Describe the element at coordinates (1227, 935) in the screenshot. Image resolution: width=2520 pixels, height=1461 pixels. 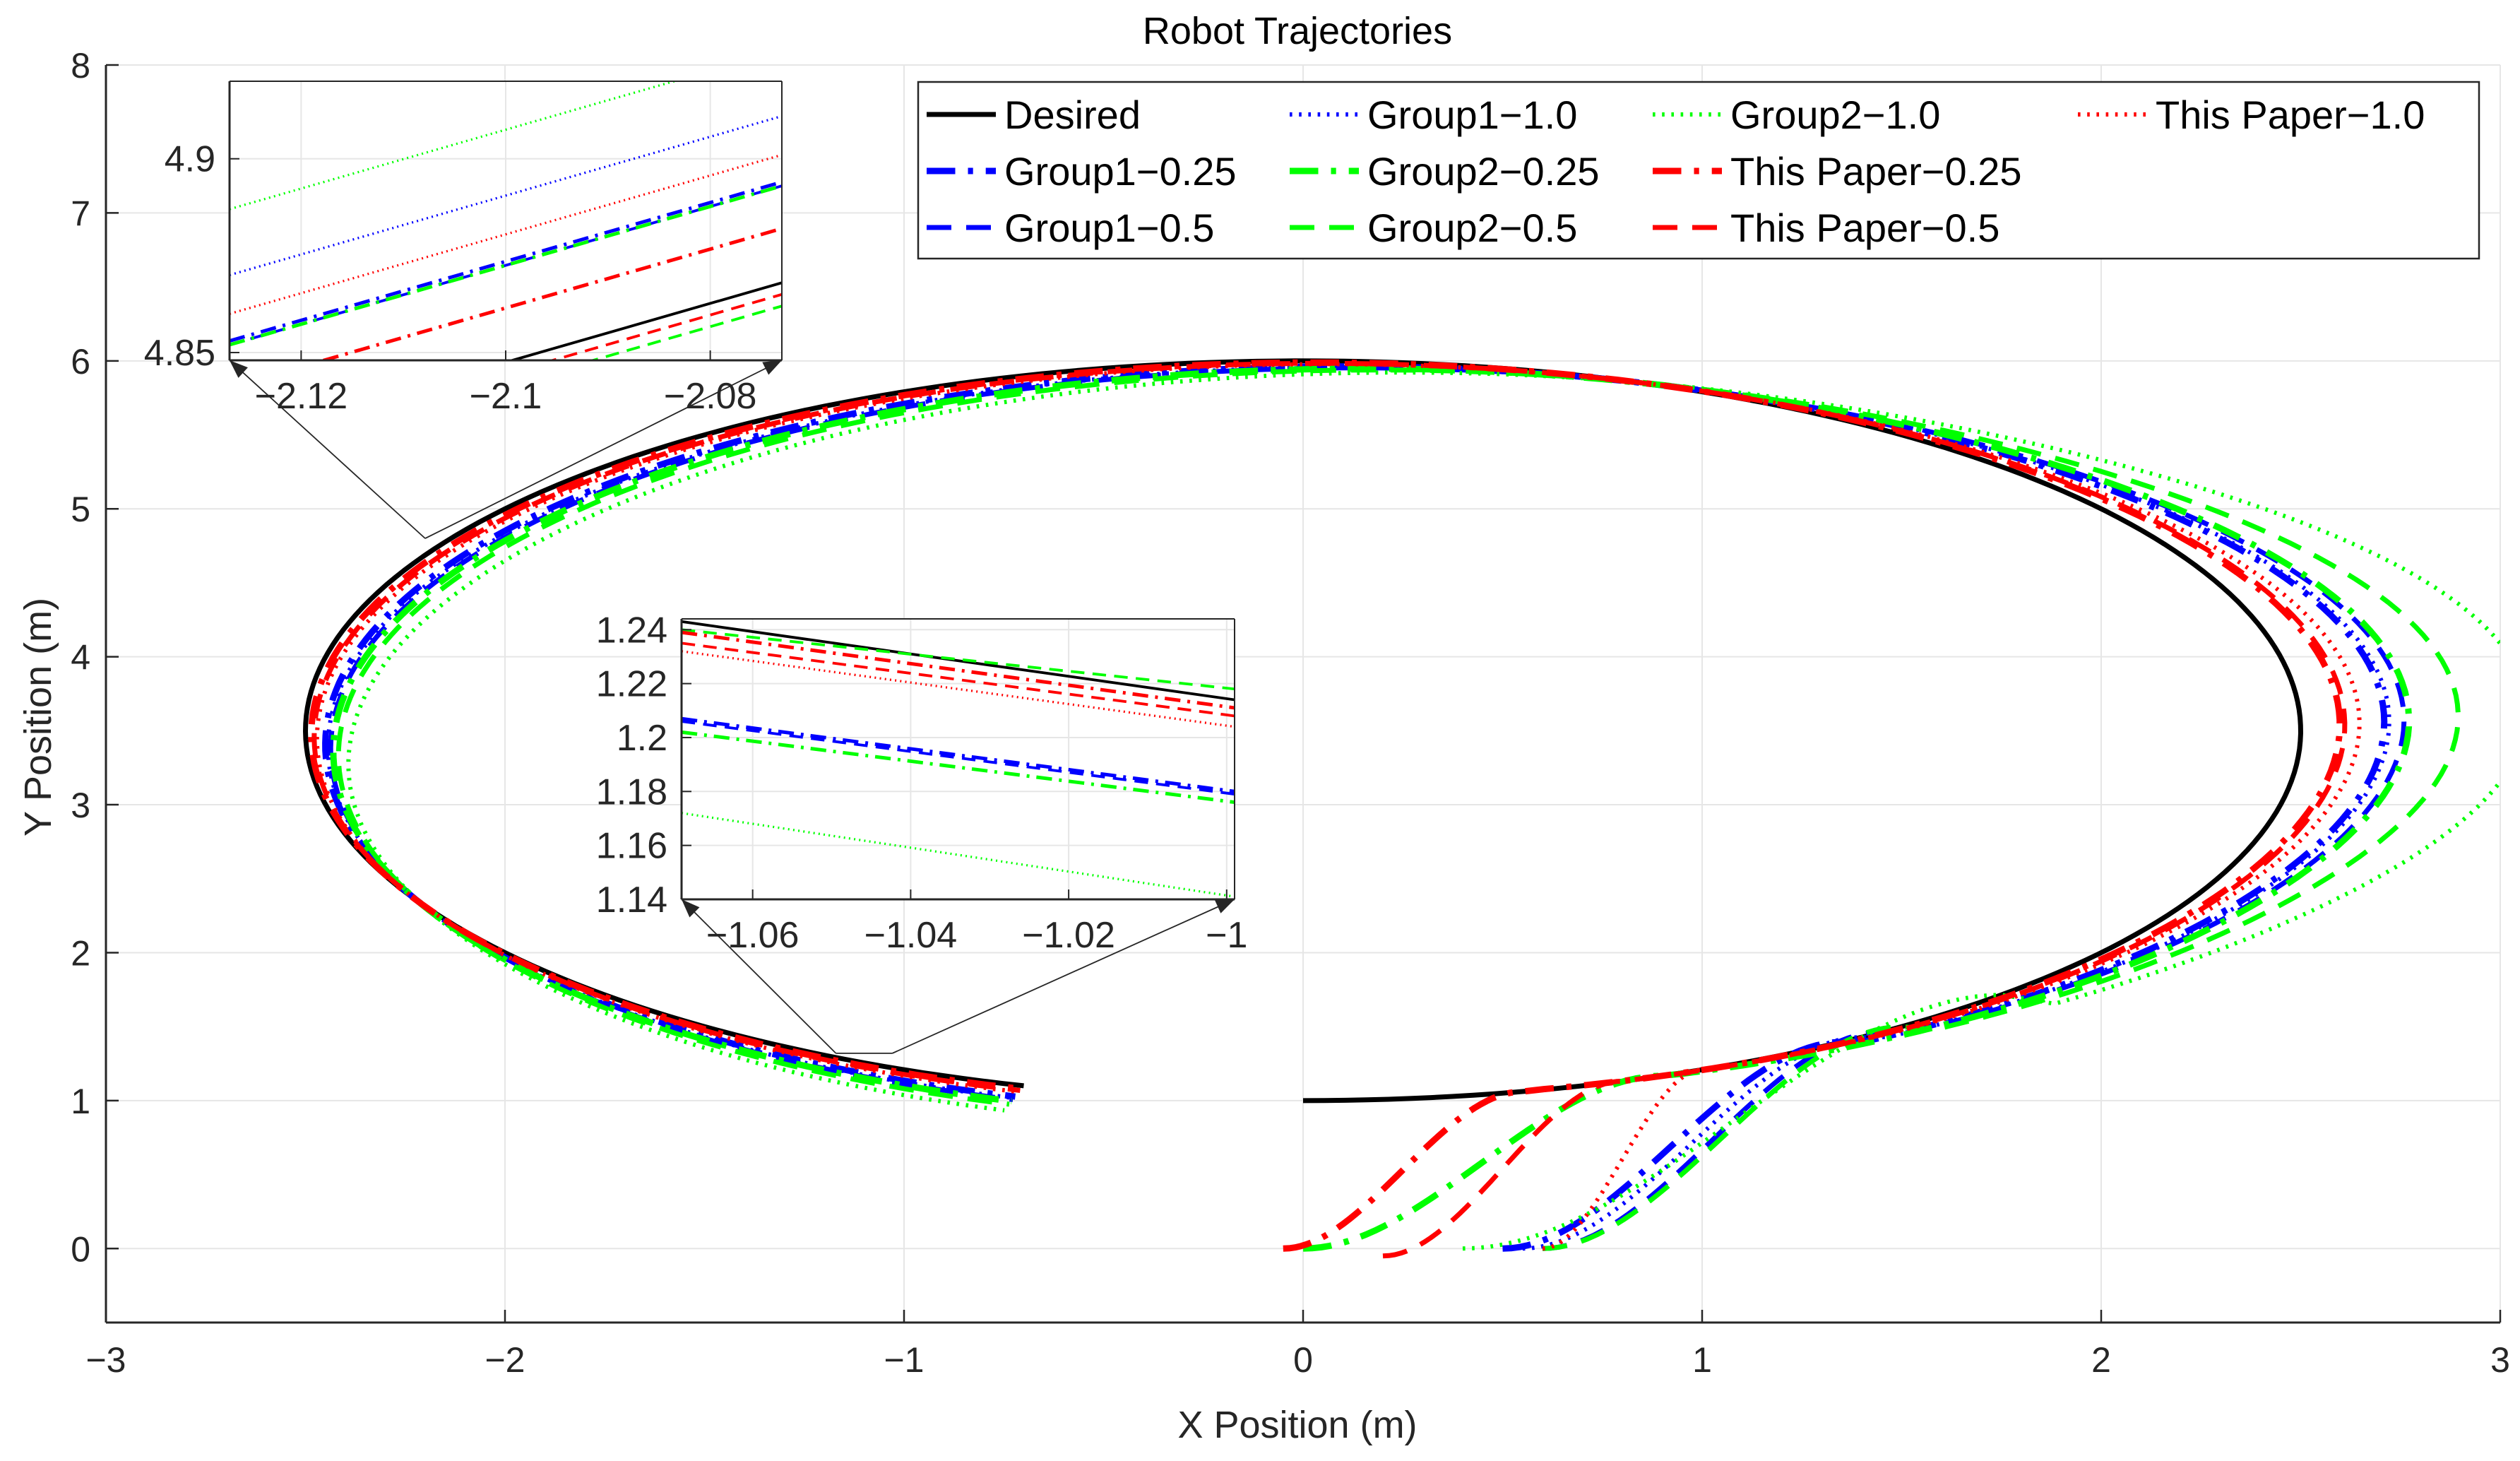
I see `inset-x-tick-label: −1` at that location.